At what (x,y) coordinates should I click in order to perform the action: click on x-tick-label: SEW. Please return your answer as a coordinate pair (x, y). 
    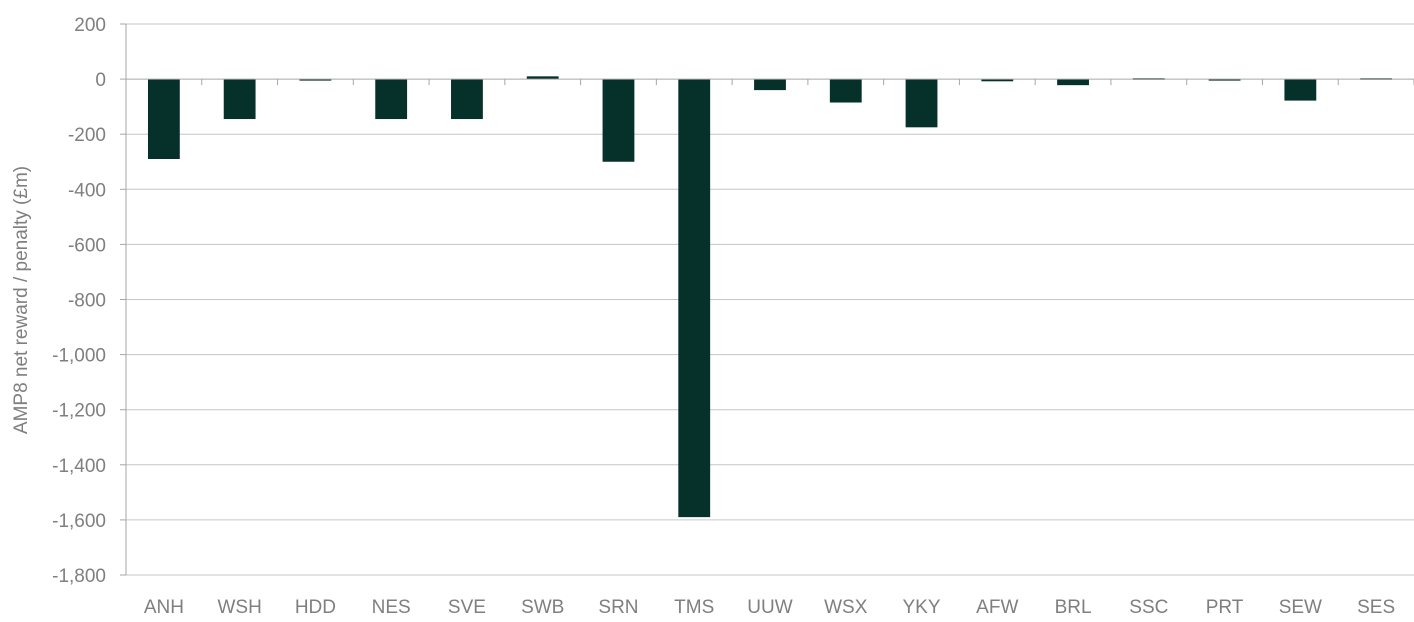
    Looking at the image, I should click on (1300, 607).